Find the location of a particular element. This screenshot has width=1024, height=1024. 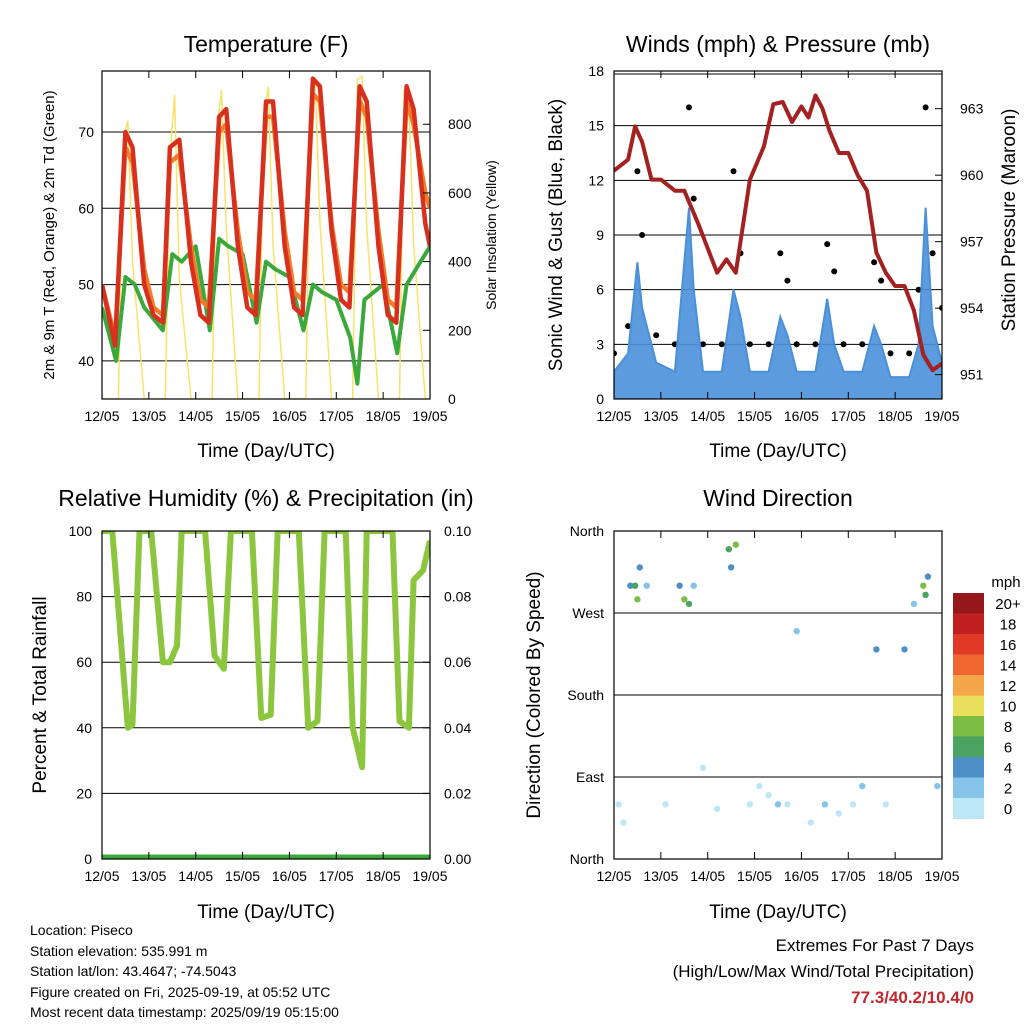

direction-frame is located at coordinates (778, 695).